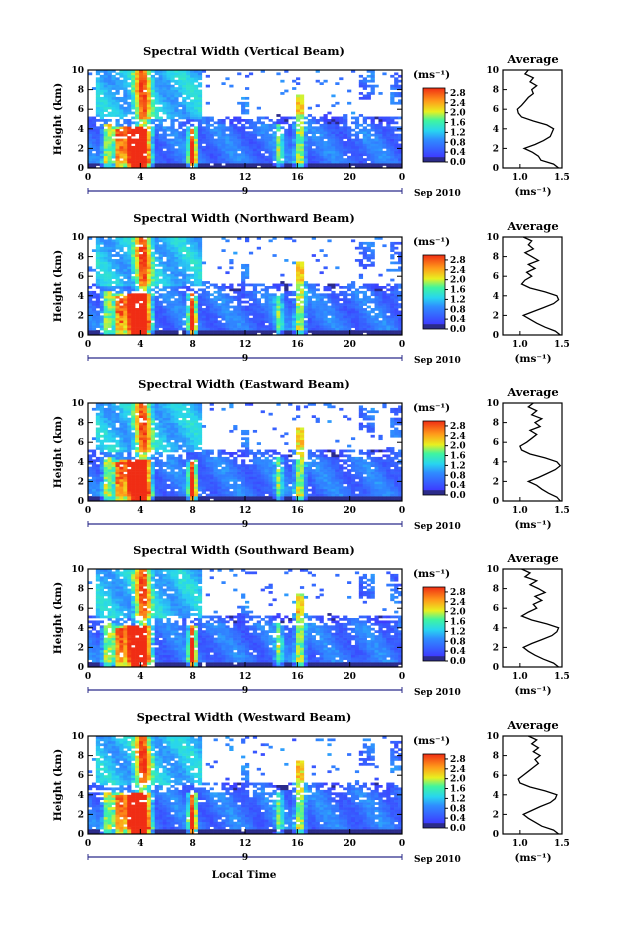 This screenshot has height=929, width=624. I want to click on avg-x-tick-label: 1.5, so click(562, 178).